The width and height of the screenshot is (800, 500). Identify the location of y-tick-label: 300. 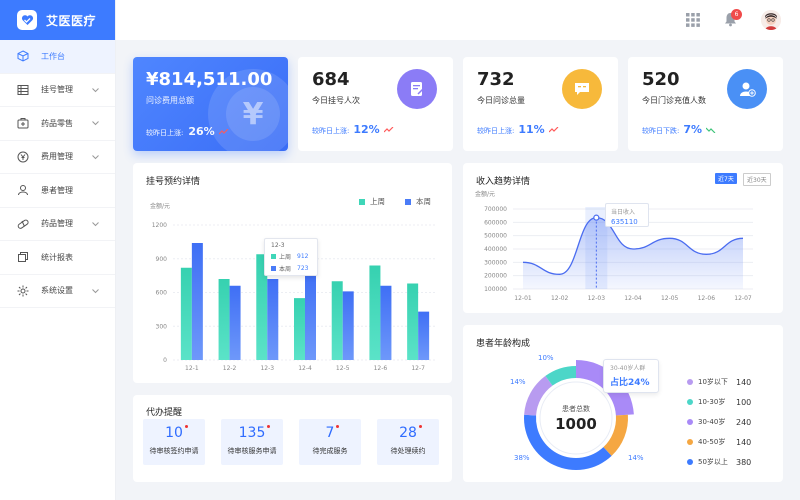
(162, 326).